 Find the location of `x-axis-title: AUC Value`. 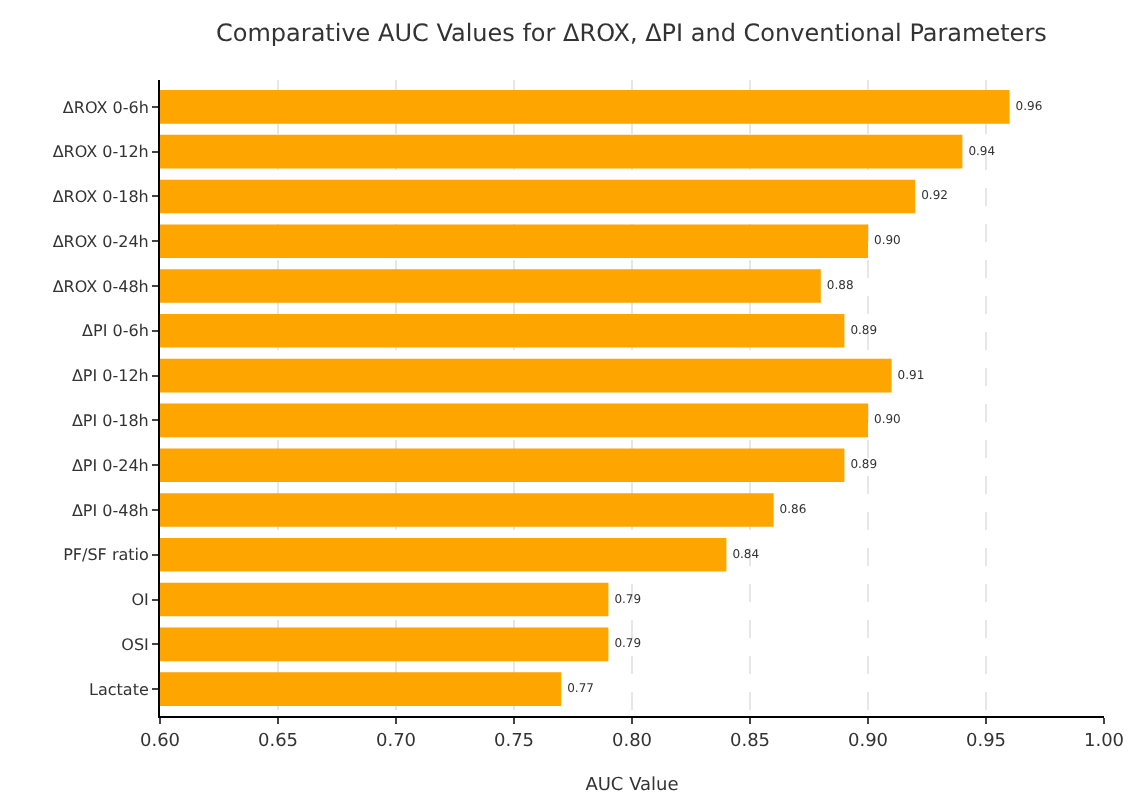

x-axis-title: AUC Value is located at coordinates (632, 786).